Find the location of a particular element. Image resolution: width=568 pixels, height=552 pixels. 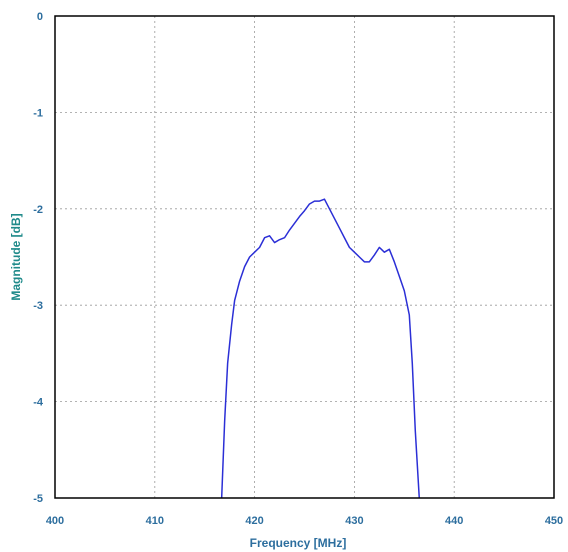

y-tick-label: -2 is located at coordinates (38, 210).